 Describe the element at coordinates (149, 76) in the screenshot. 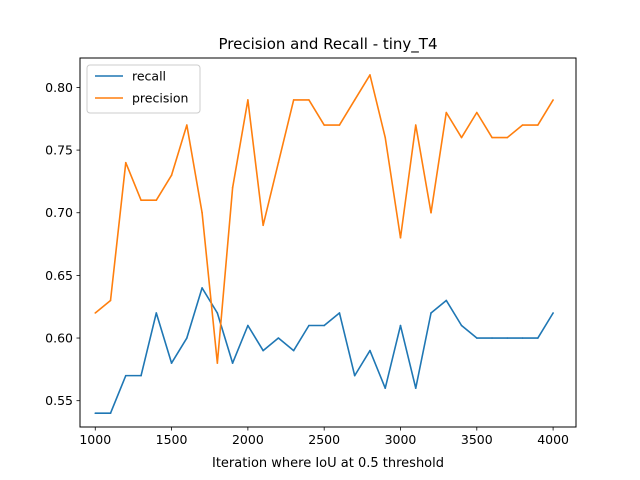

I see `legend-label-recall: recall` at that location.